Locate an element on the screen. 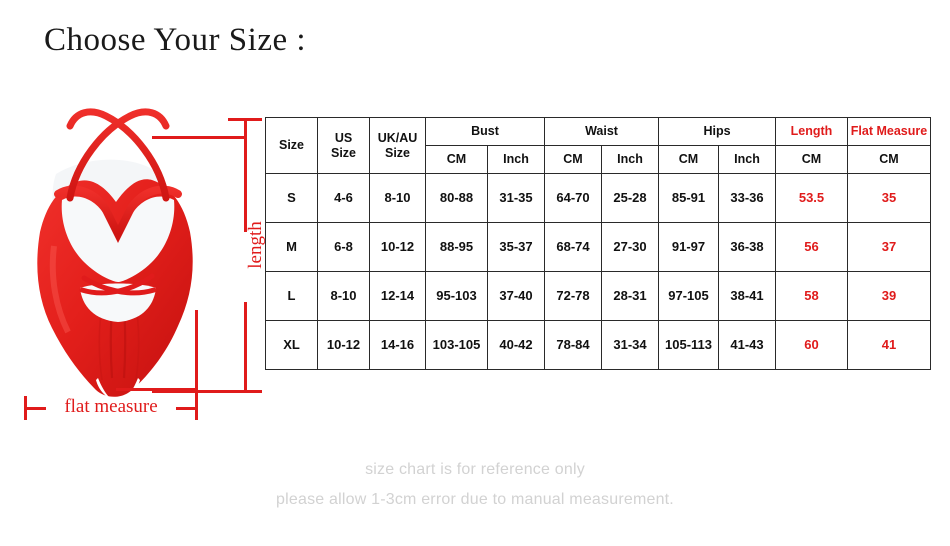 This screenshot has width=950, height=546. cell-bust-cm: 95-103 is located at coordinates (456, 296).